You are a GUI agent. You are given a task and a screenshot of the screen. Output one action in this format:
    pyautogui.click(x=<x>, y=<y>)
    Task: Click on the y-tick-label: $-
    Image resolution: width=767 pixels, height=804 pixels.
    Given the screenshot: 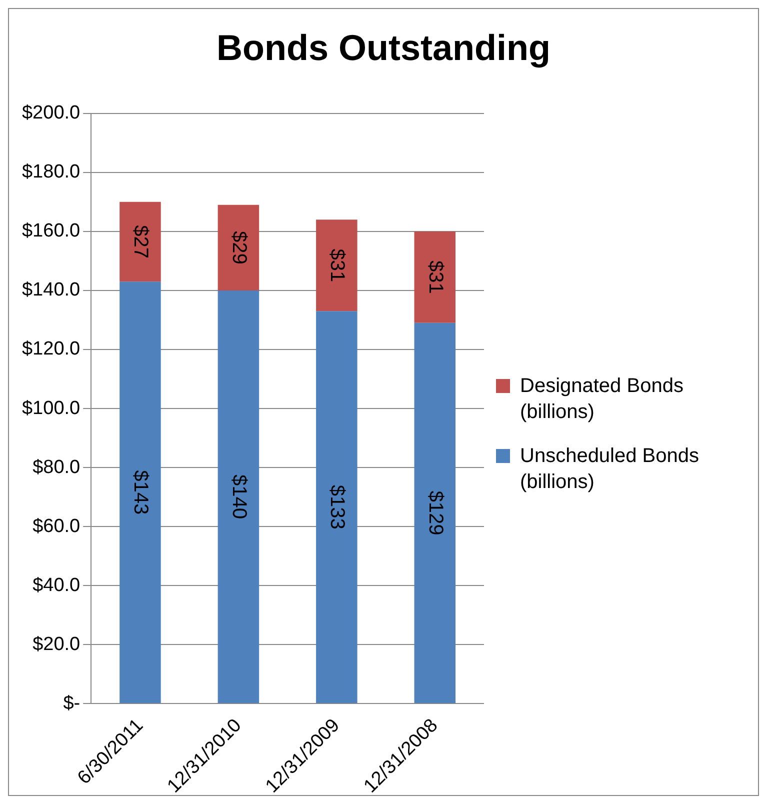 What is the action you would take?
    pyautogui.click(x=71, y=703)
    